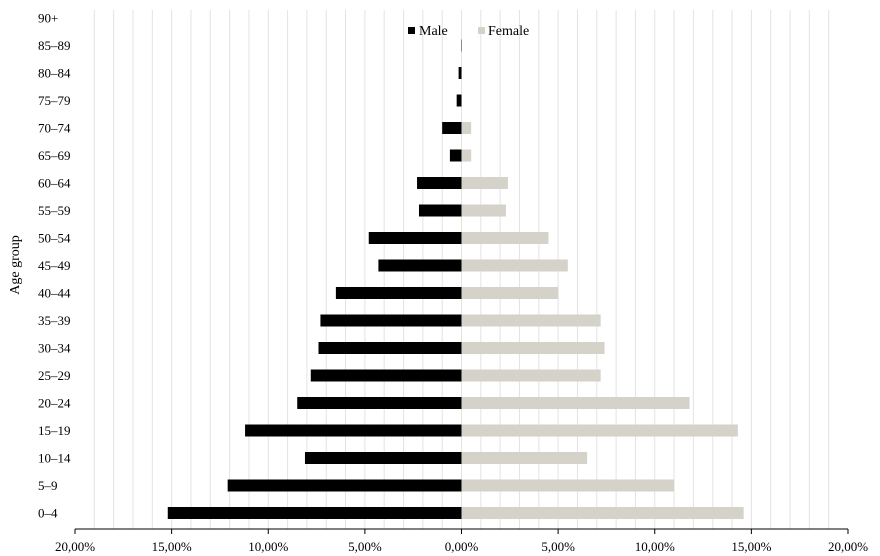 The height and width of the screenshot is (556, 880). I want to click on y-tick-label: 50–54, so click(54, 238).